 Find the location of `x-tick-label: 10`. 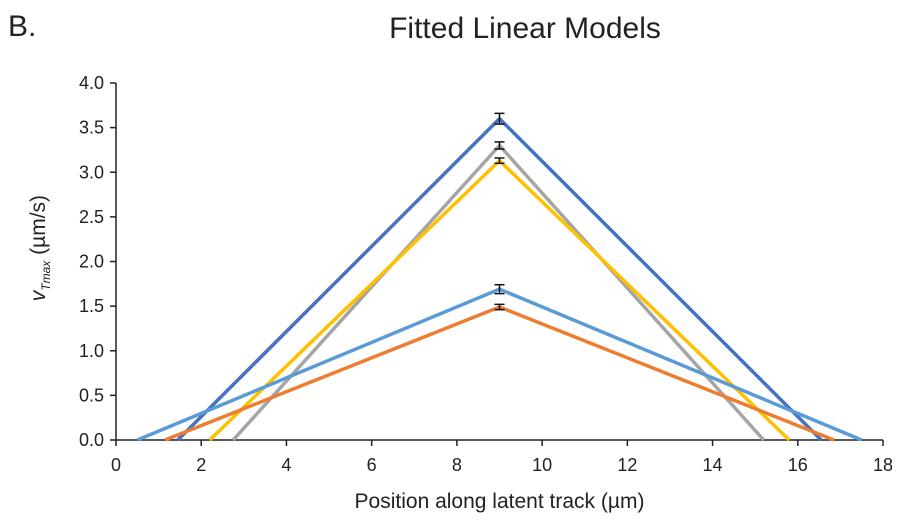

x-tick-label: 10 is located at coordinates (542, 465).